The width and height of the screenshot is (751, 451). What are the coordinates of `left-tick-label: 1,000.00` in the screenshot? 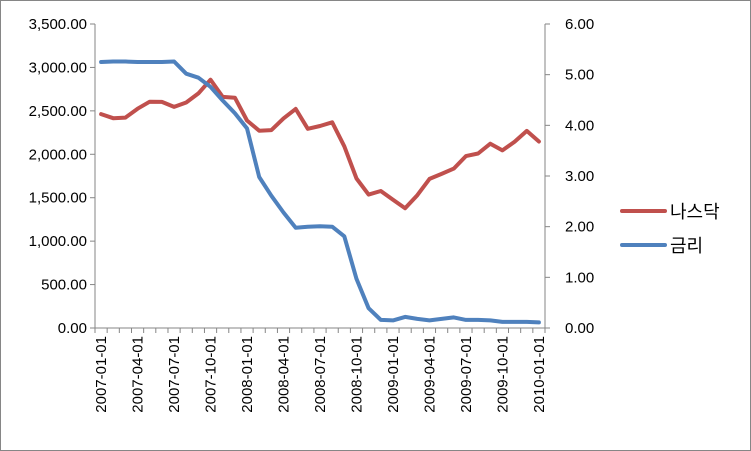 It's located at (58, 241).